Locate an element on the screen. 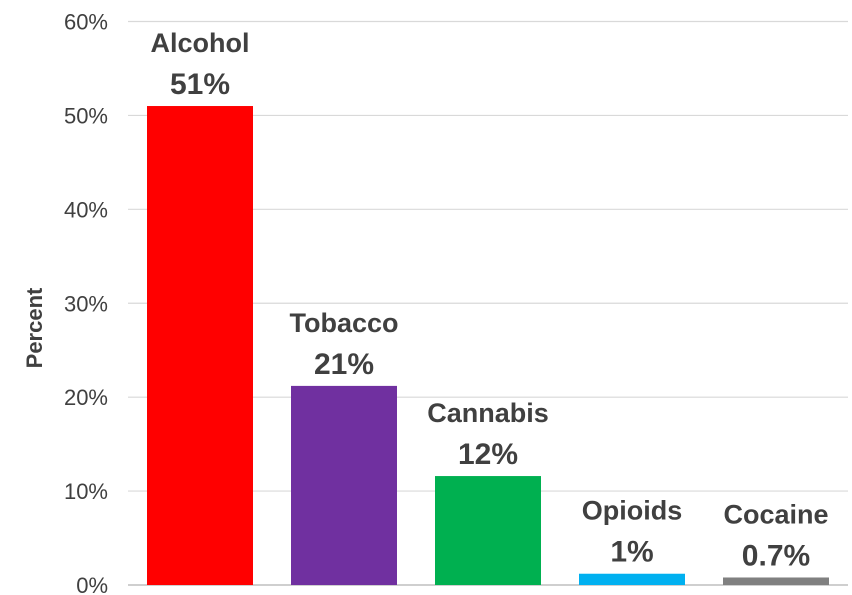 The width and height of the screenshot is (852, 595). value-label-alcohol: 51% is located at coordinates (200, 84).